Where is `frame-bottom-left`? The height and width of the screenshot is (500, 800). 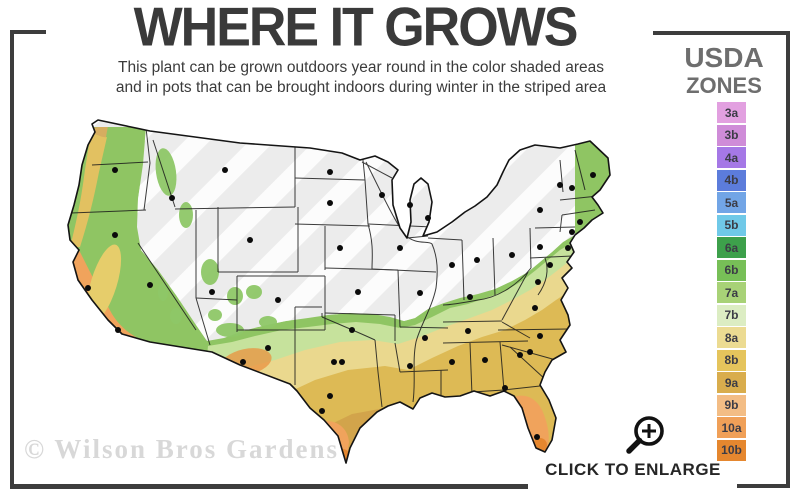
frame-bottom-left is located at coordinates (269, 486).